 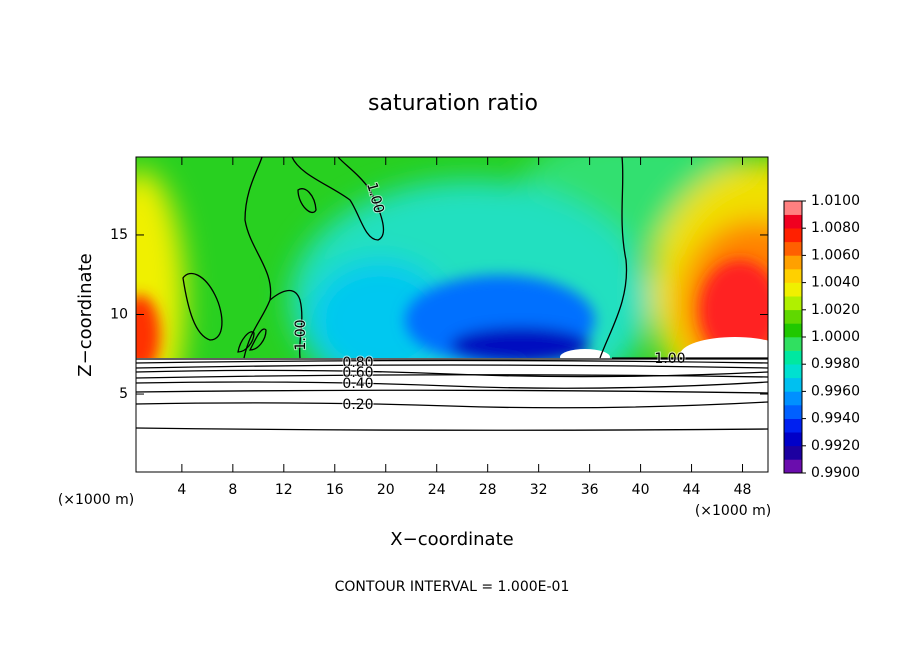 I want to click on x-axis-label: X−coordinate, so click(x=451, y=539).